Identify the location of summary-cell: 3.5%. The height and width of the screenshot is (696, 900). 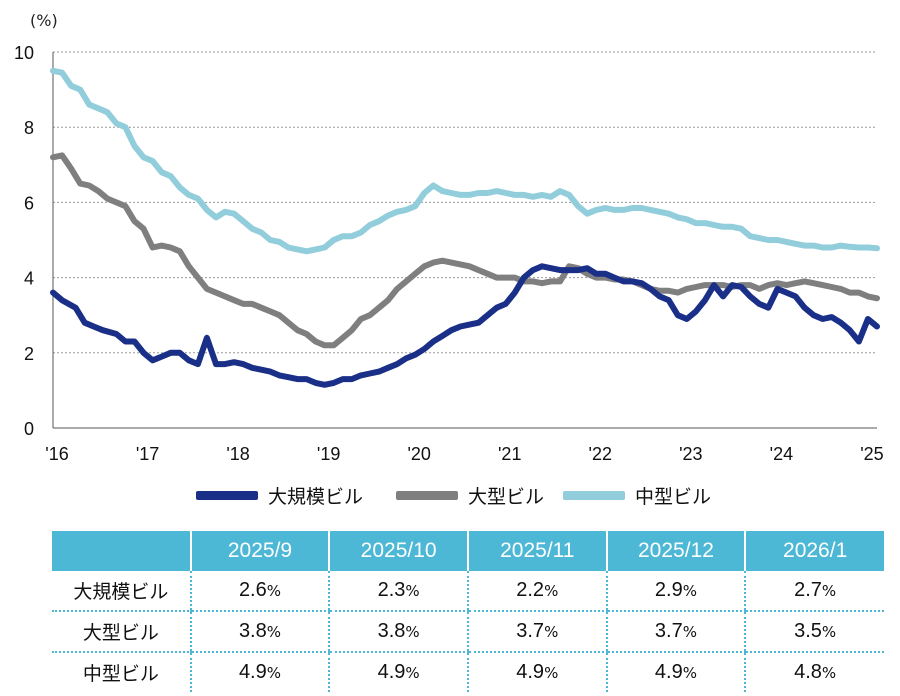
(814, 632).